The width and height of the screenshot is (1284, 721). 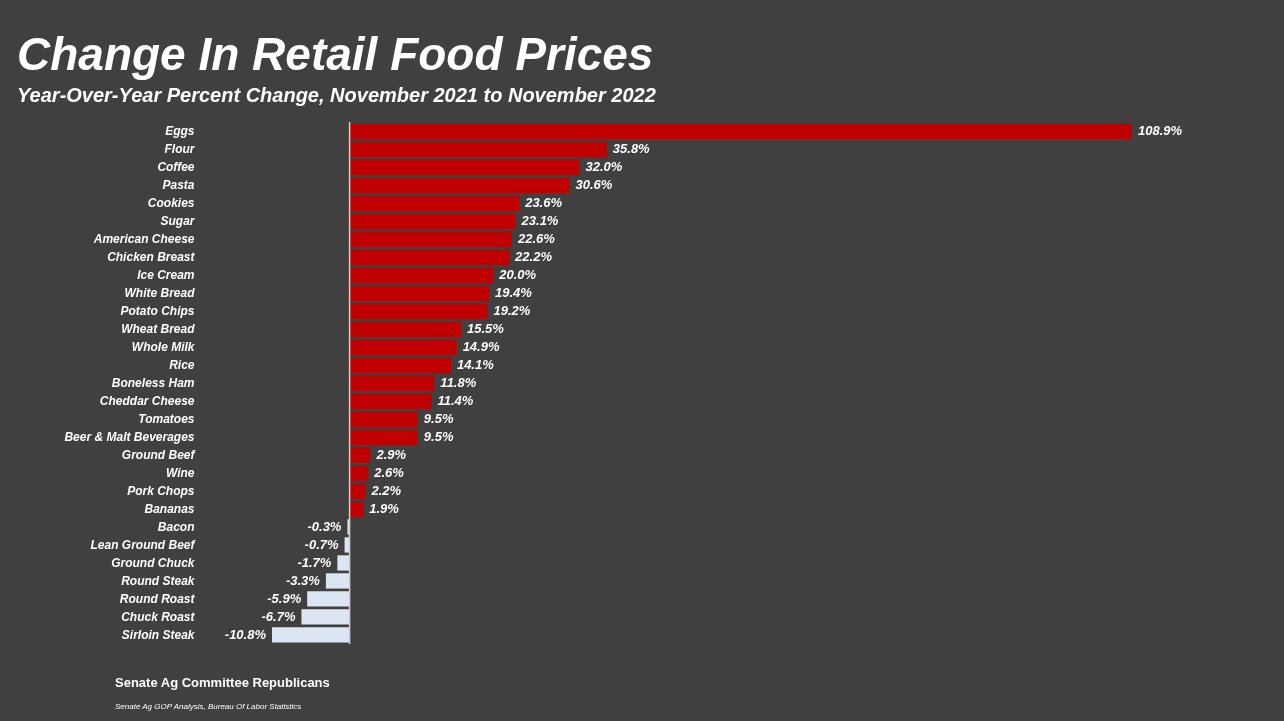 I want to click on y-tick-label: Potato Chips, so click(x=157, y=311).